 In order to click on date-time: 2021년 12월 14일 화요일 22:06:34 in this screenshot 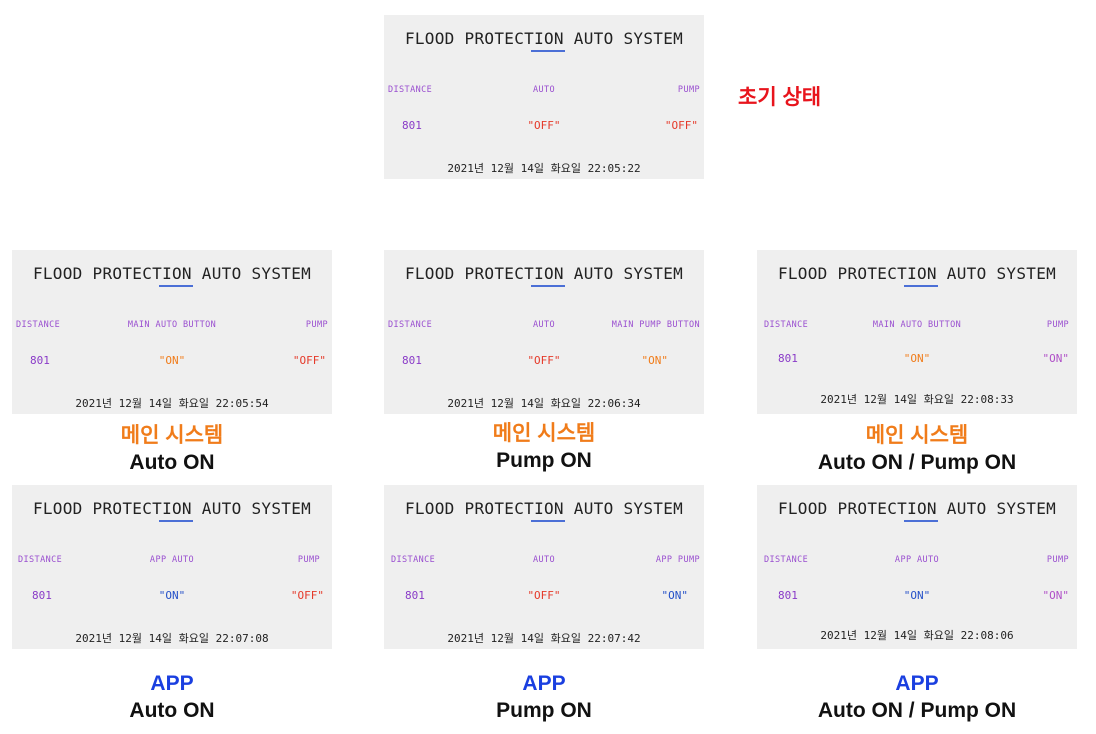, I will do `click(544, 403)`.